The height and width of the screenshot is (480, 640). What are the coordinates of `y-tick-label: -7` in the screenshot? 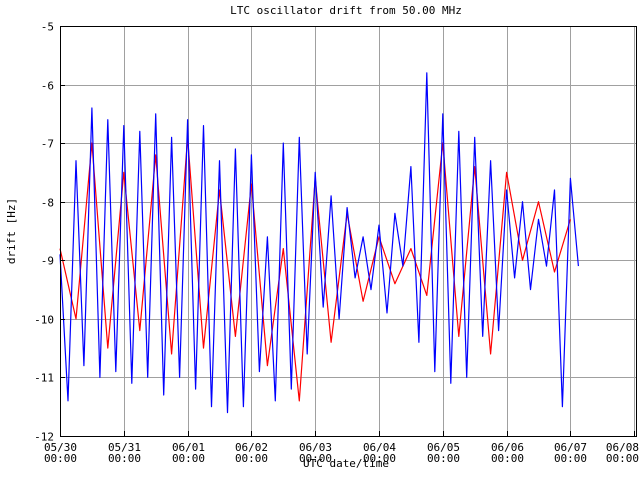 It's located at (47, 144).